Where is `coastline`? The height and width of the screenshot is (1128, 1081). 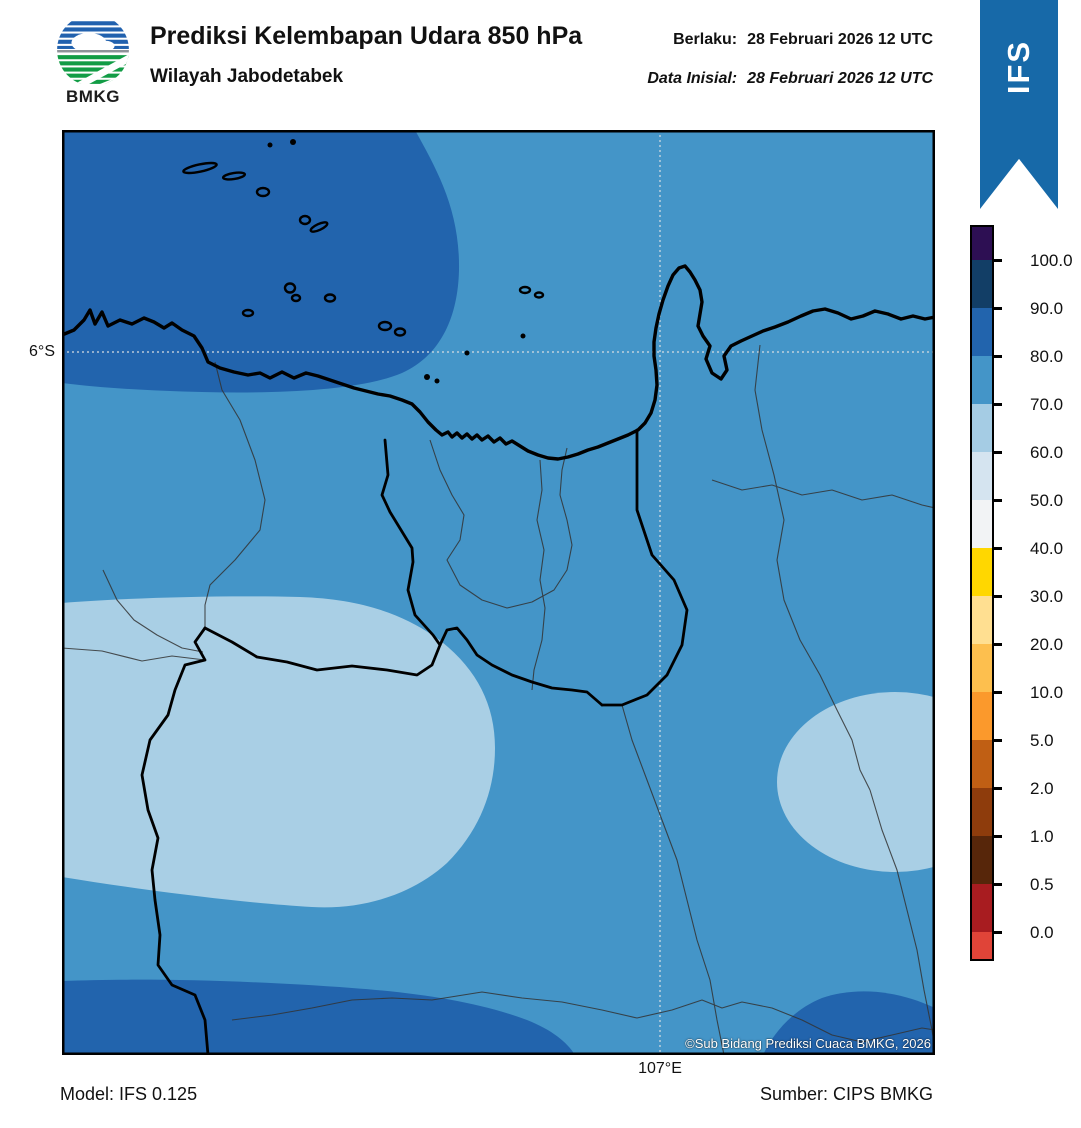
coastline is located at coordinates (498, 362).